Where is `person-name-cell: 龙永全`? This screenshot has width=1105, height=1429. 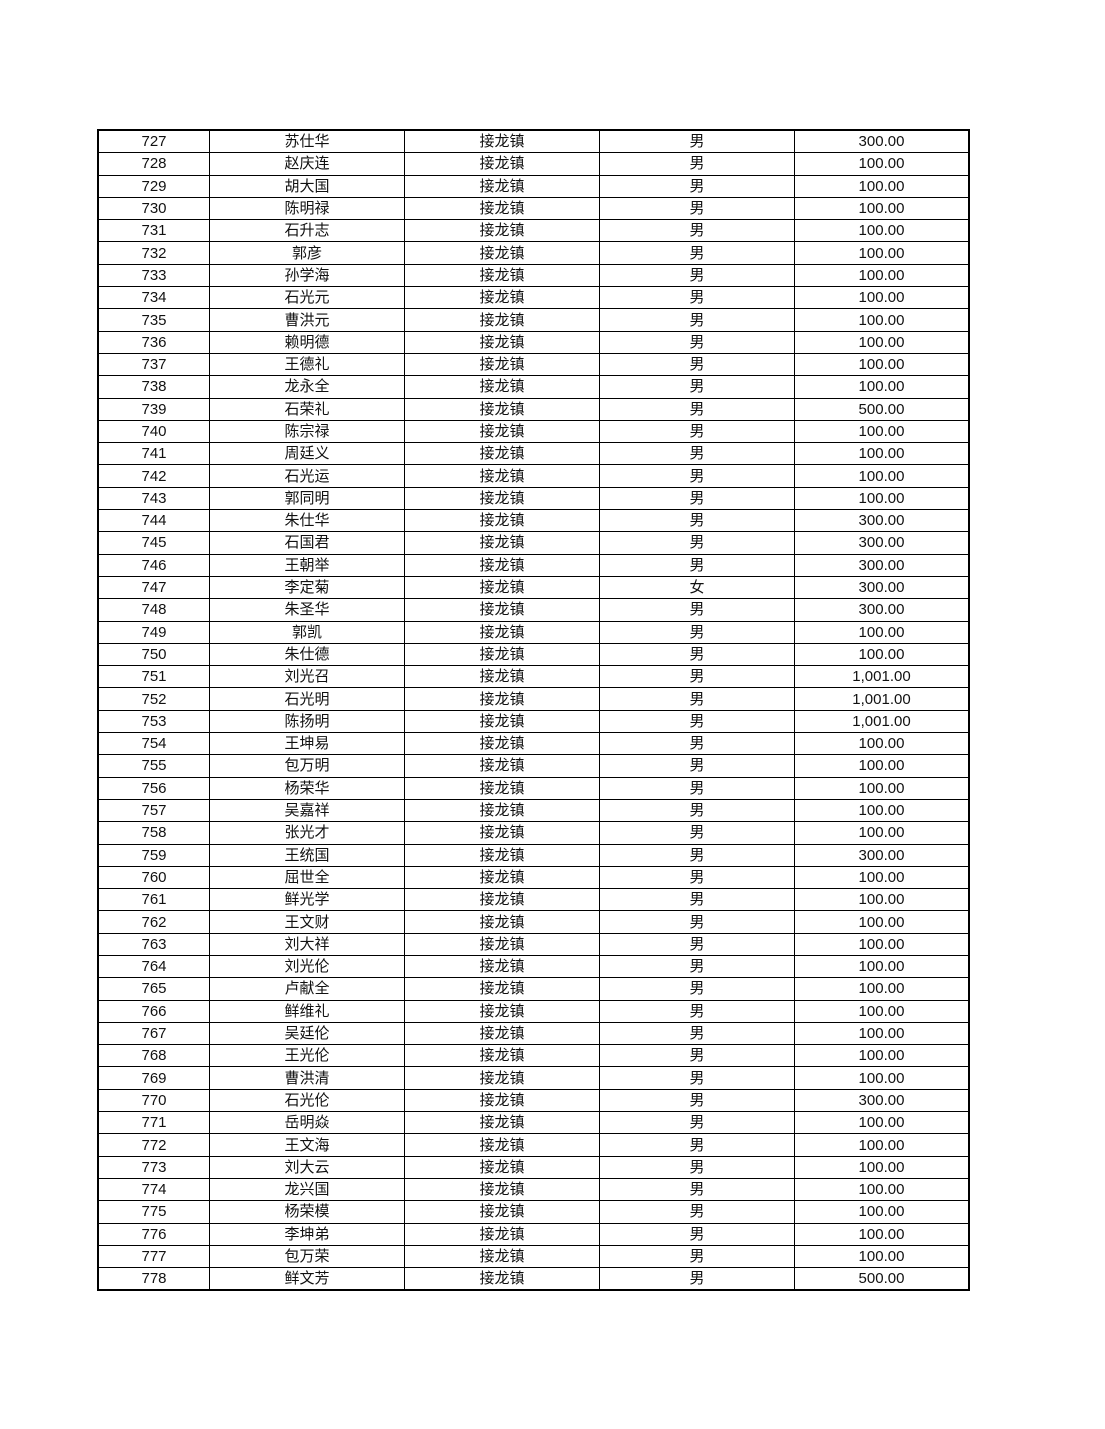
person-name-cell: 龙永全 is located at coordinates (307, 387).